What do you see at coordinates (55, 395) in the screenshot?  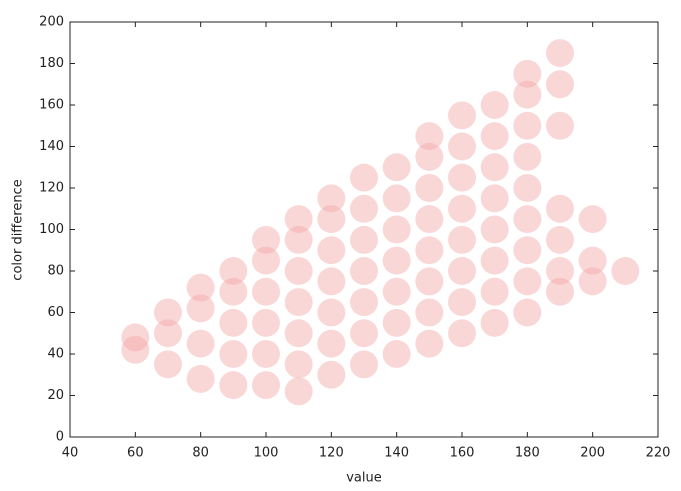 I see `y-tick-label: 20` at bounding box center [55, 395].